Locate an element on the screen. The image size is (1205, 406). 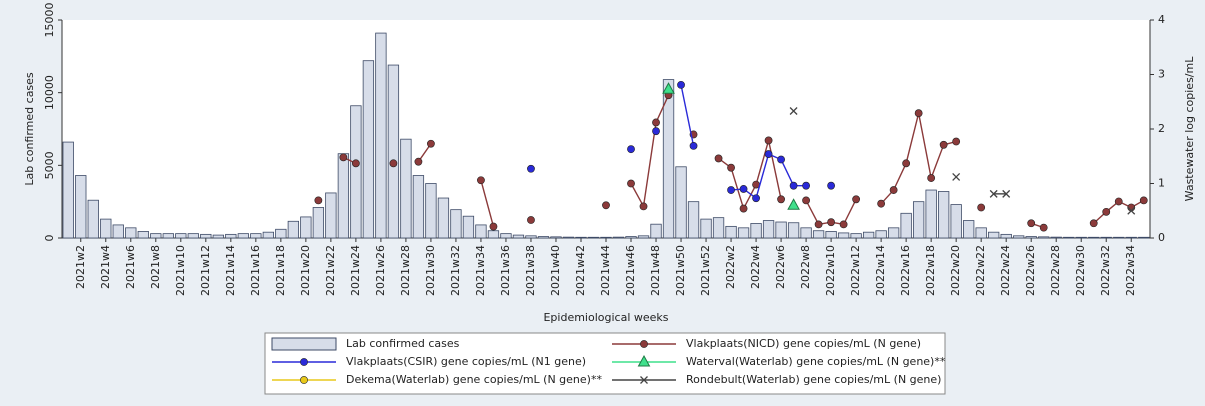
x-tick-label: 2022w24 is located at coordinates (1005, 270).